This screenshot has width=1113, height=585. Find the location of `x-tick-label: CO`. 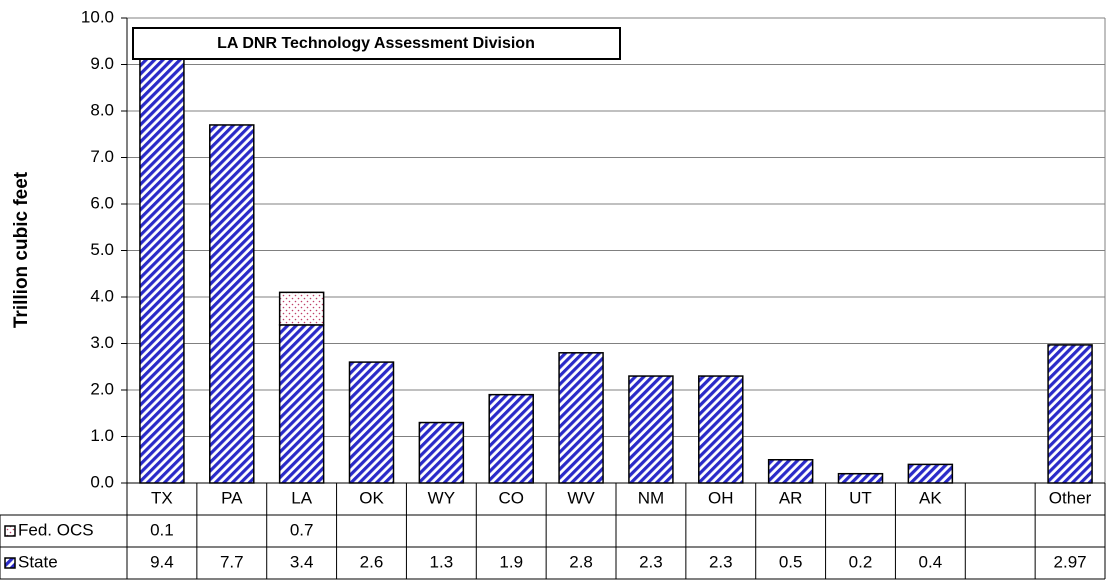

x-tick-label: CO is located at coordinates (511, 497).